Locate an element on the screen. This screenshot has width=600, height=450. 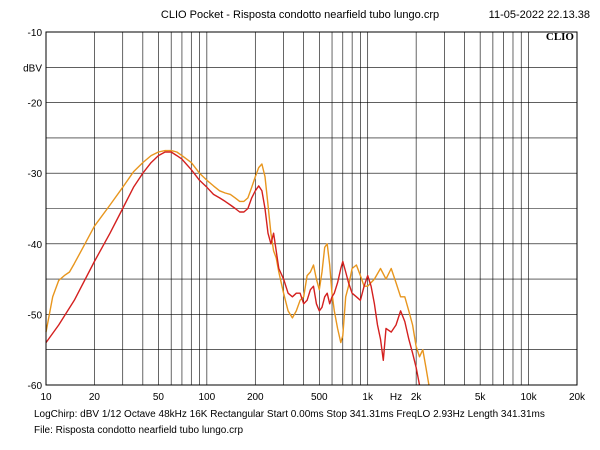
x-tick-label: 20 is located at coordinates (95, 397).